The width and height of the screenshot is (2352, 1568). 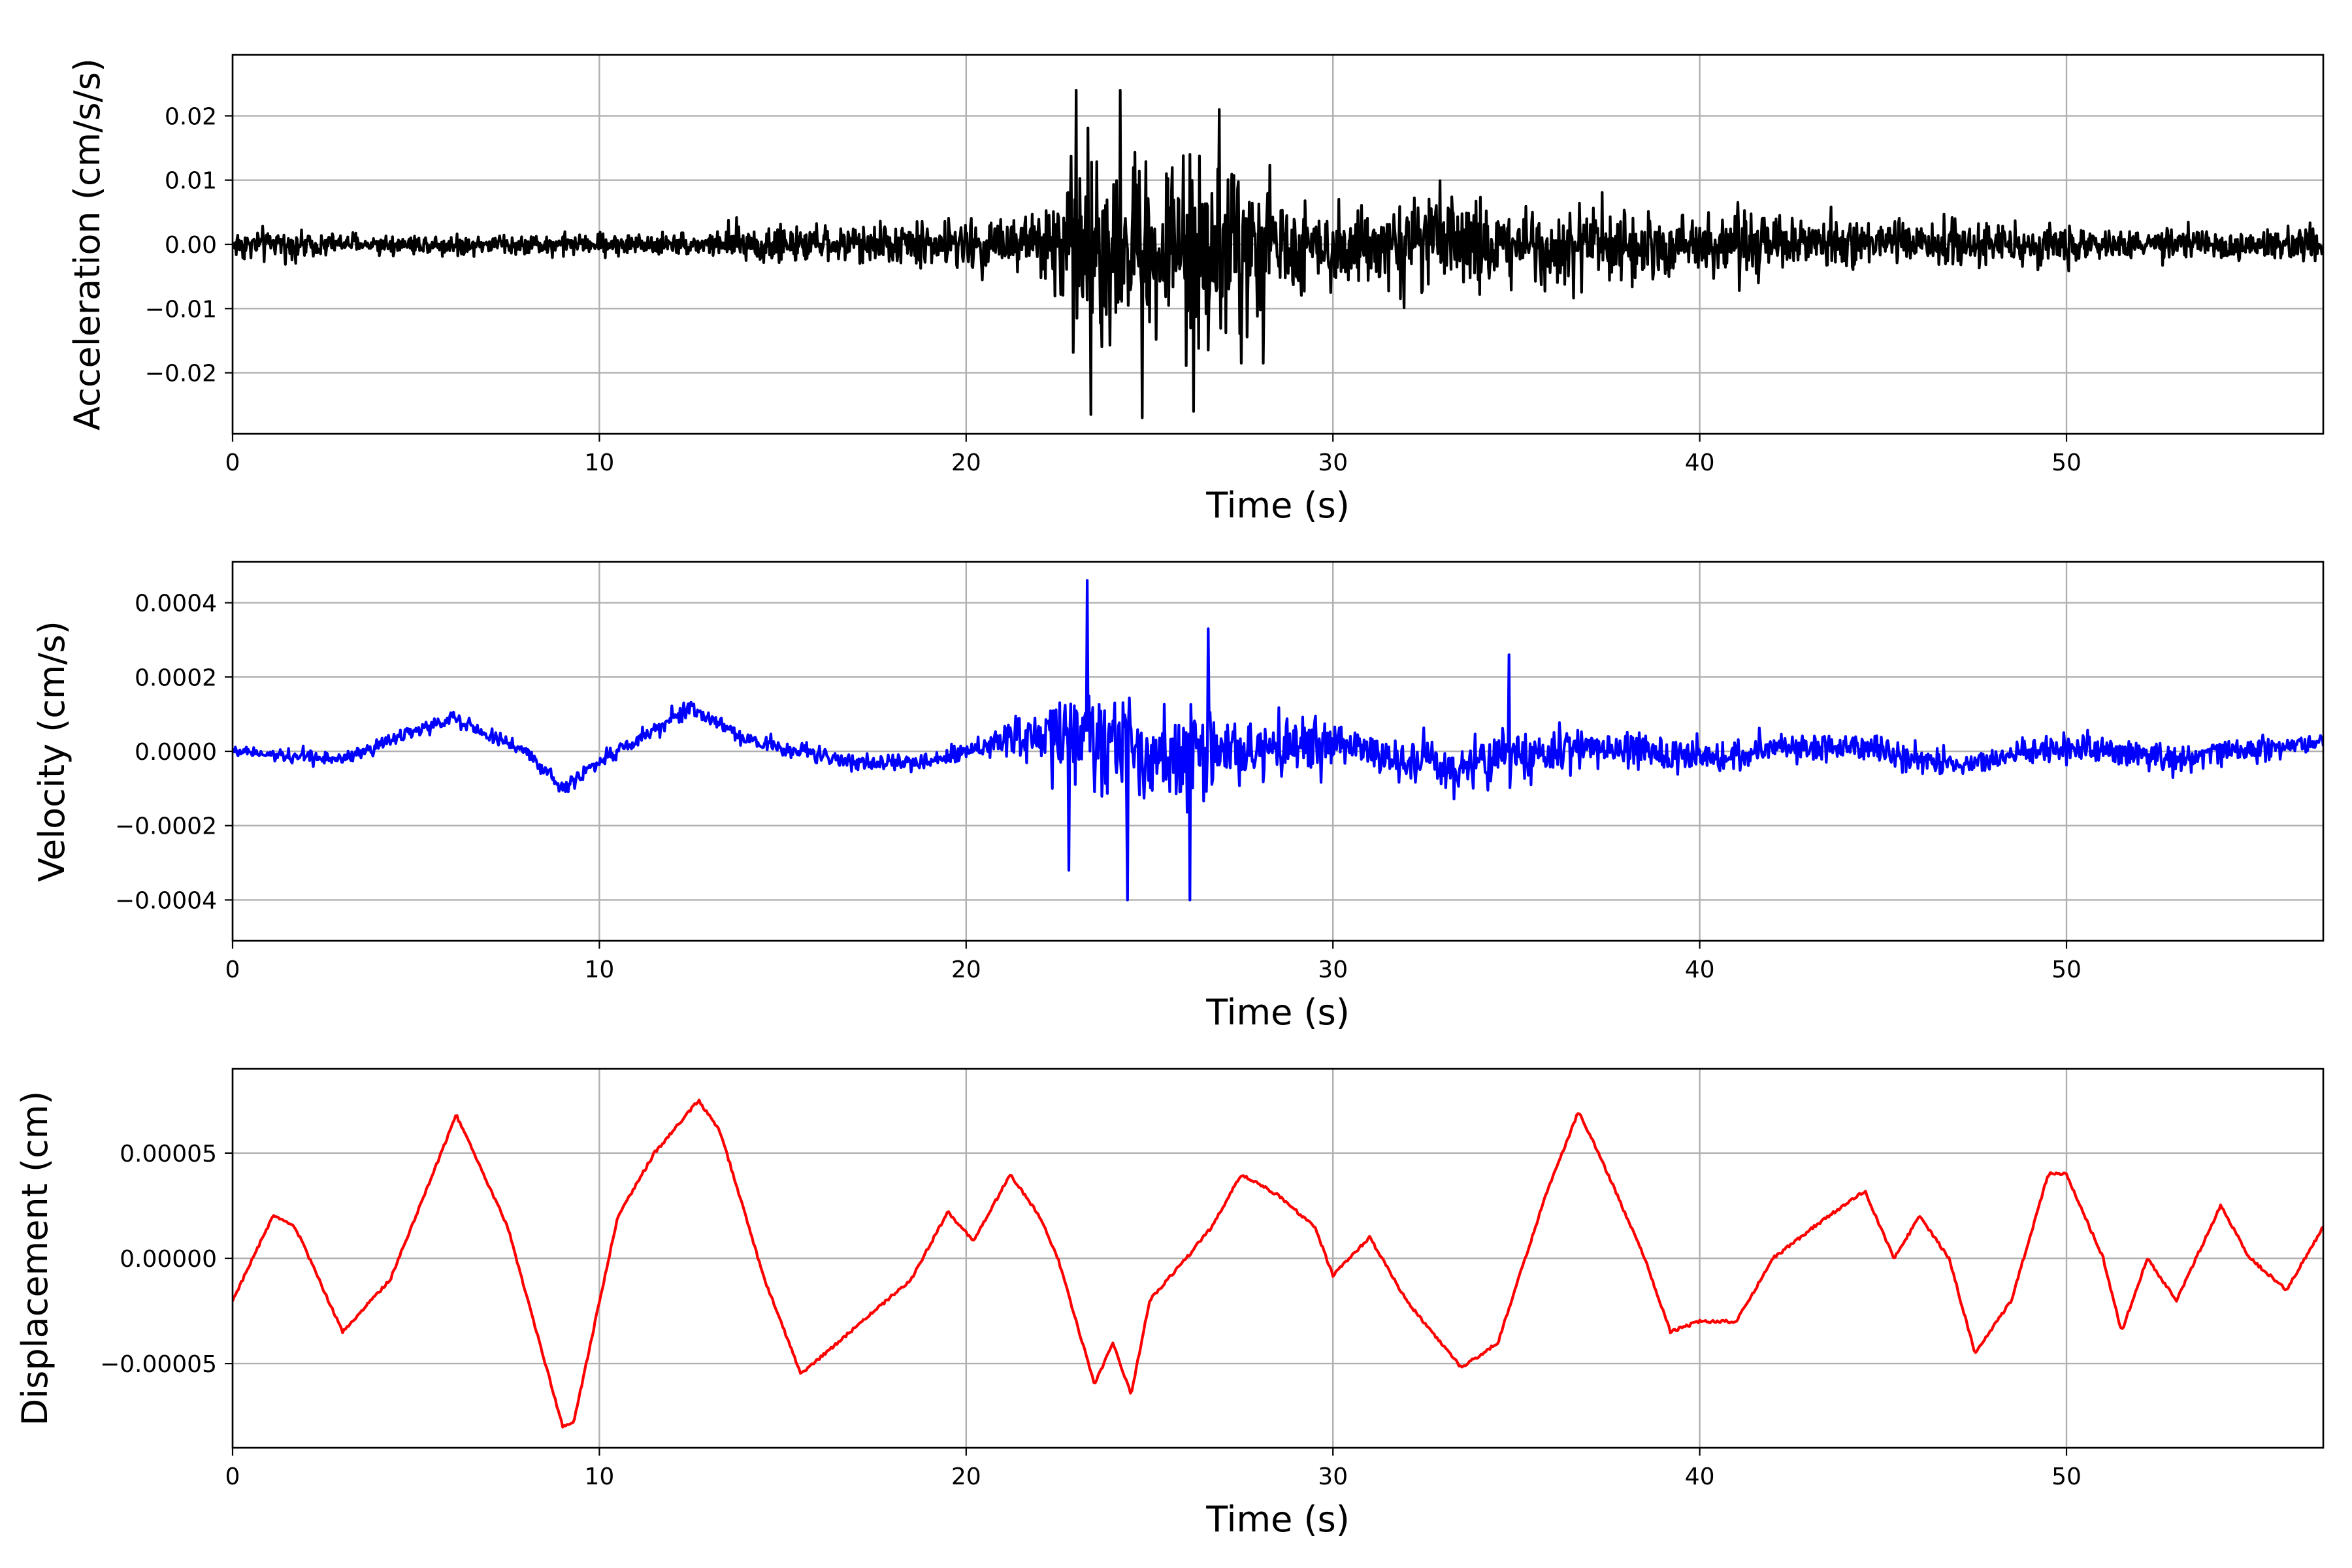 I want to click on acceleration-y-axis-label: Acceleration (cm/s/s), so click(x=87, y=244).